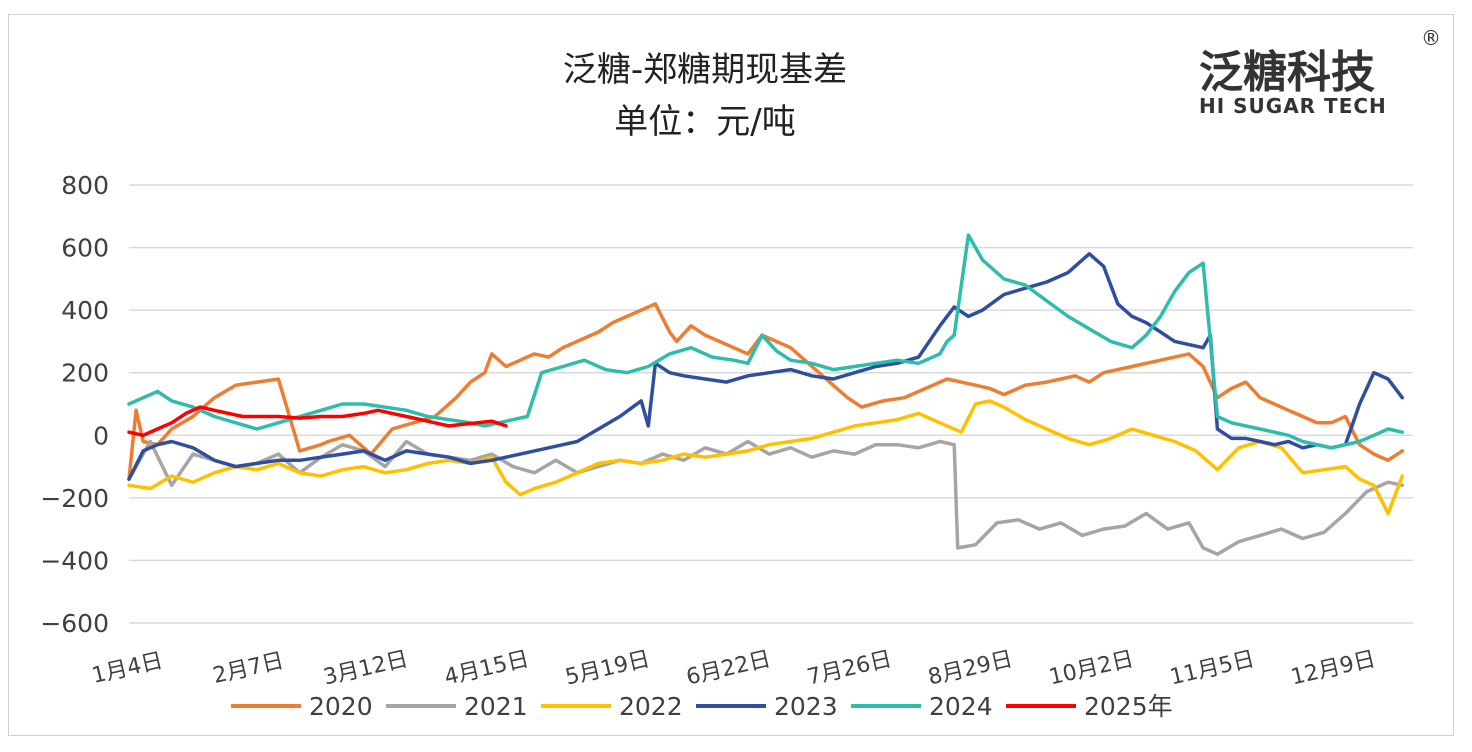 The width and height of the screenshot is (1472, 752). What do you see at coordinates (651, 706) in the screenshot?
I see `legend-label: 2022` at bounding box center [651, 706].